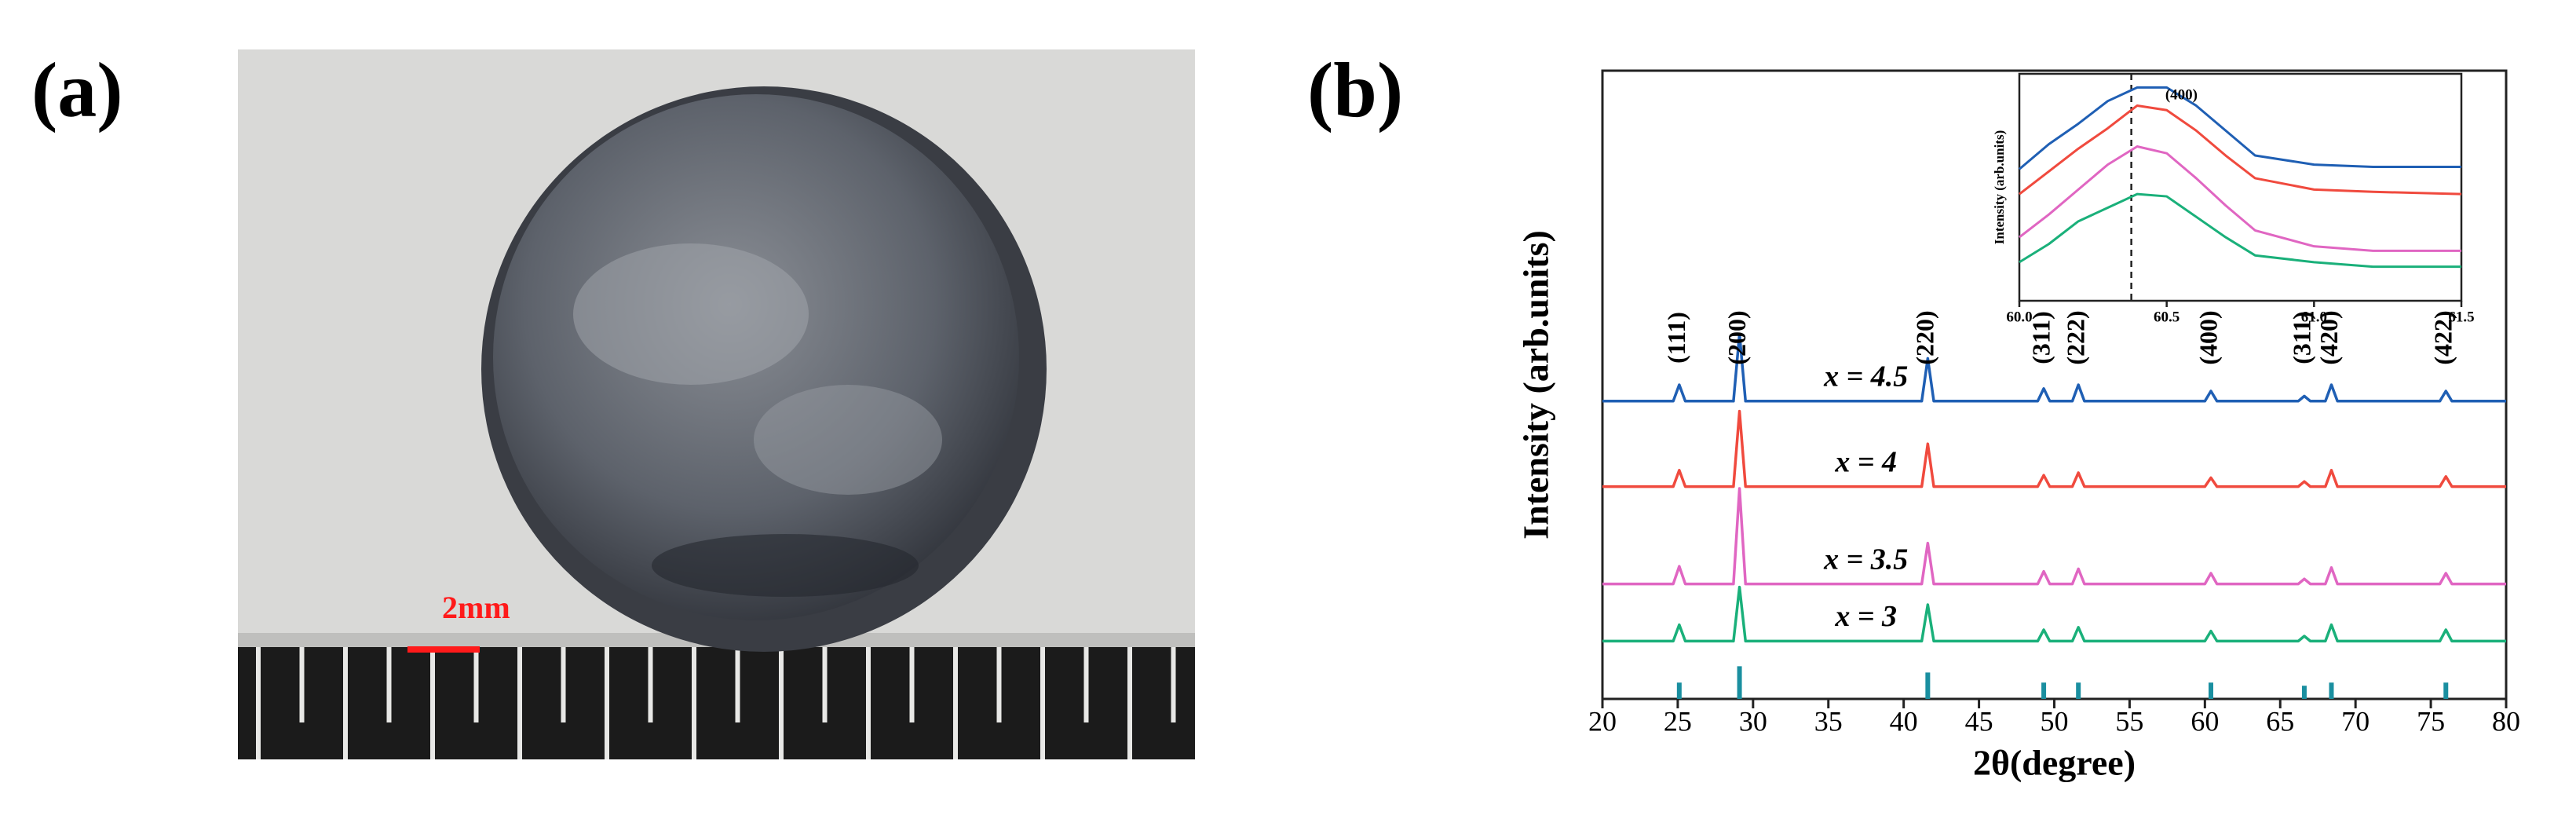 The height and width of the screenshot is (823, 2576). I want to click on peak-label: (222), so click(2076, 337).